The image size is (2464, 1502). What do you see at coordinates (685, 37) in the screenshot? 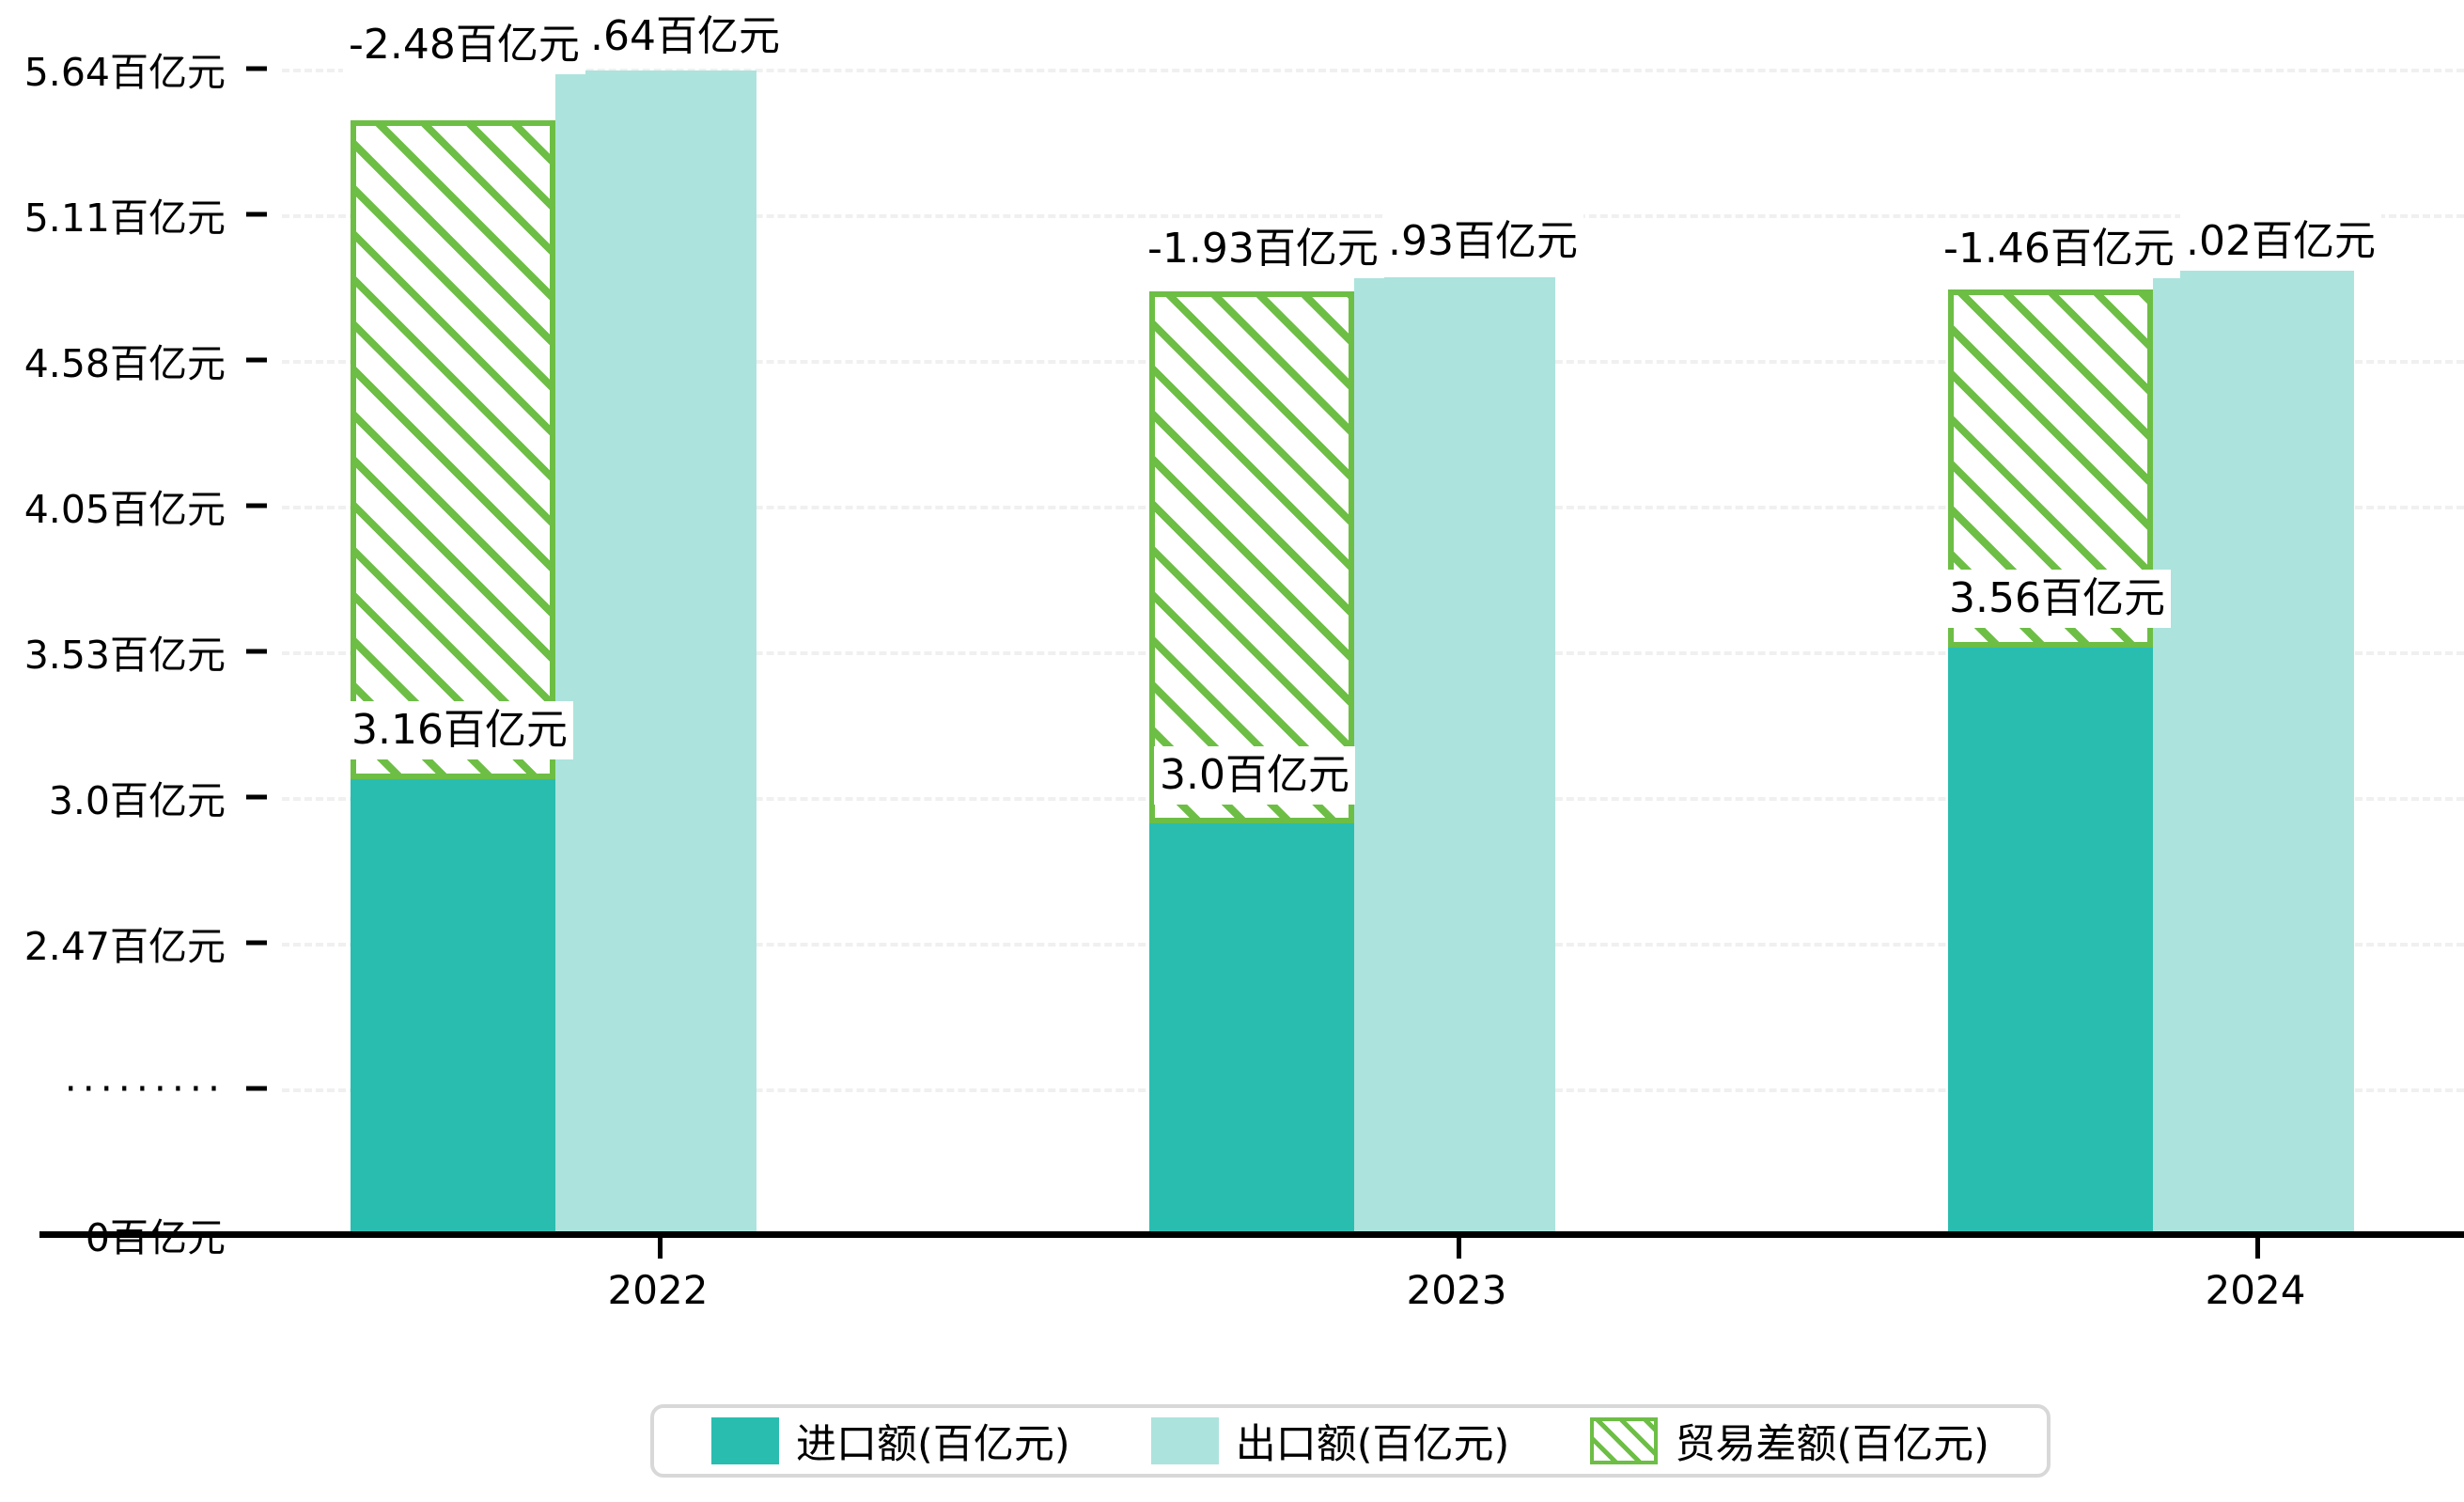
I see `label-export-2022: .64百亿元` at bounding box center [685, 37].